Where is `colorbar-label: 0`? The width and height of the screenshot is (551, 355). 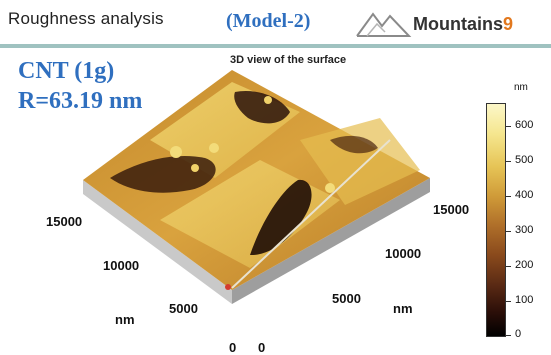 colorbar-label: 0 is located at coordinates (518, 334).